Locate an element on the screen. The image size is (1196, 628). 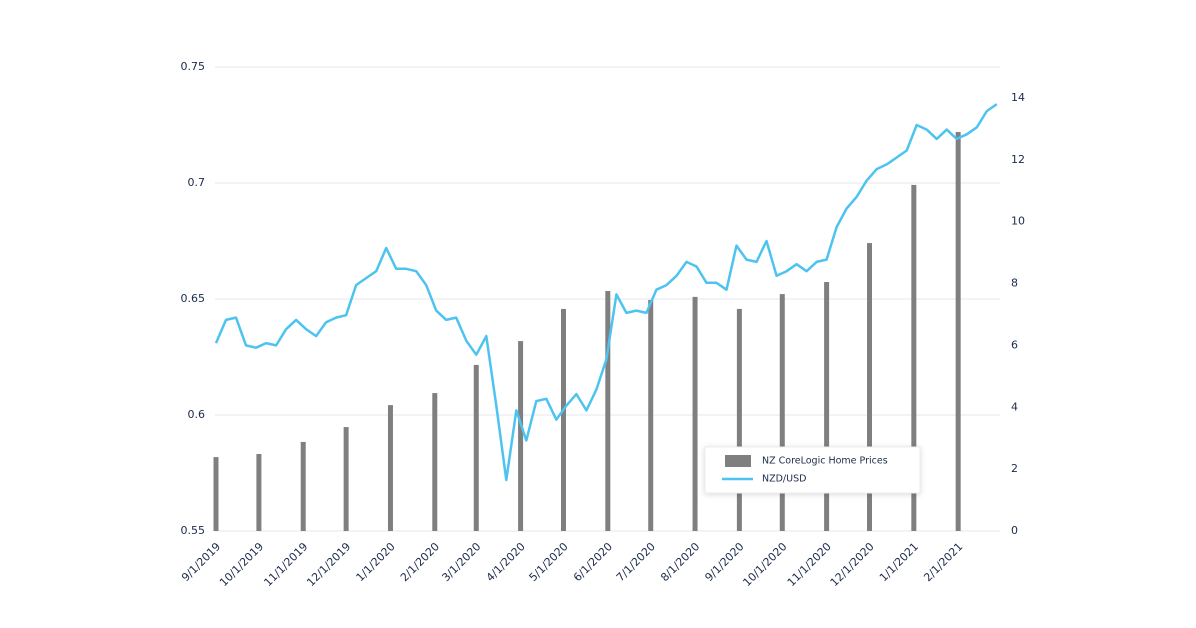
y2-tick-label: 6 is located at coordinates (1014, 344).